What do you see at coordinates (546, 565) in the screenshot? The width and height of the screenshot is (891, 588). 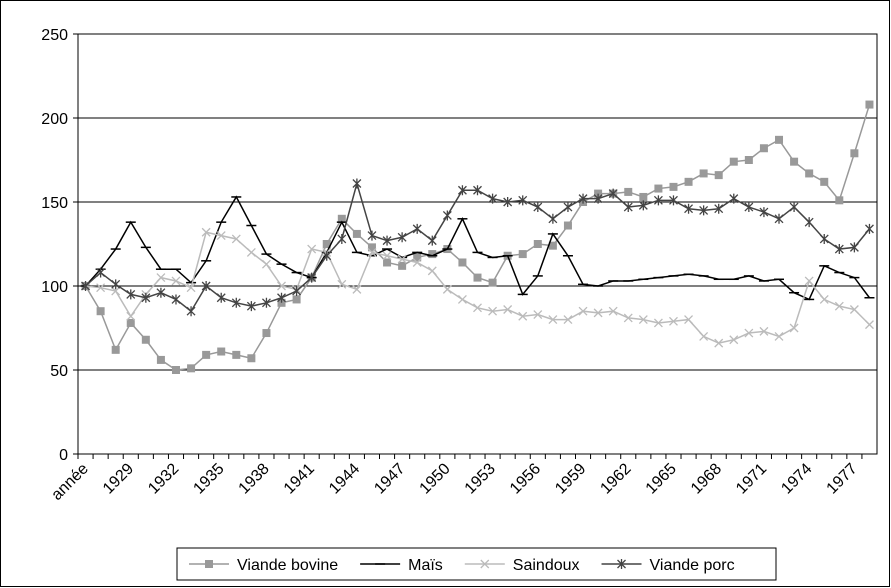 I see `legend-label: Saindoux` at bounding box center [546, 565].